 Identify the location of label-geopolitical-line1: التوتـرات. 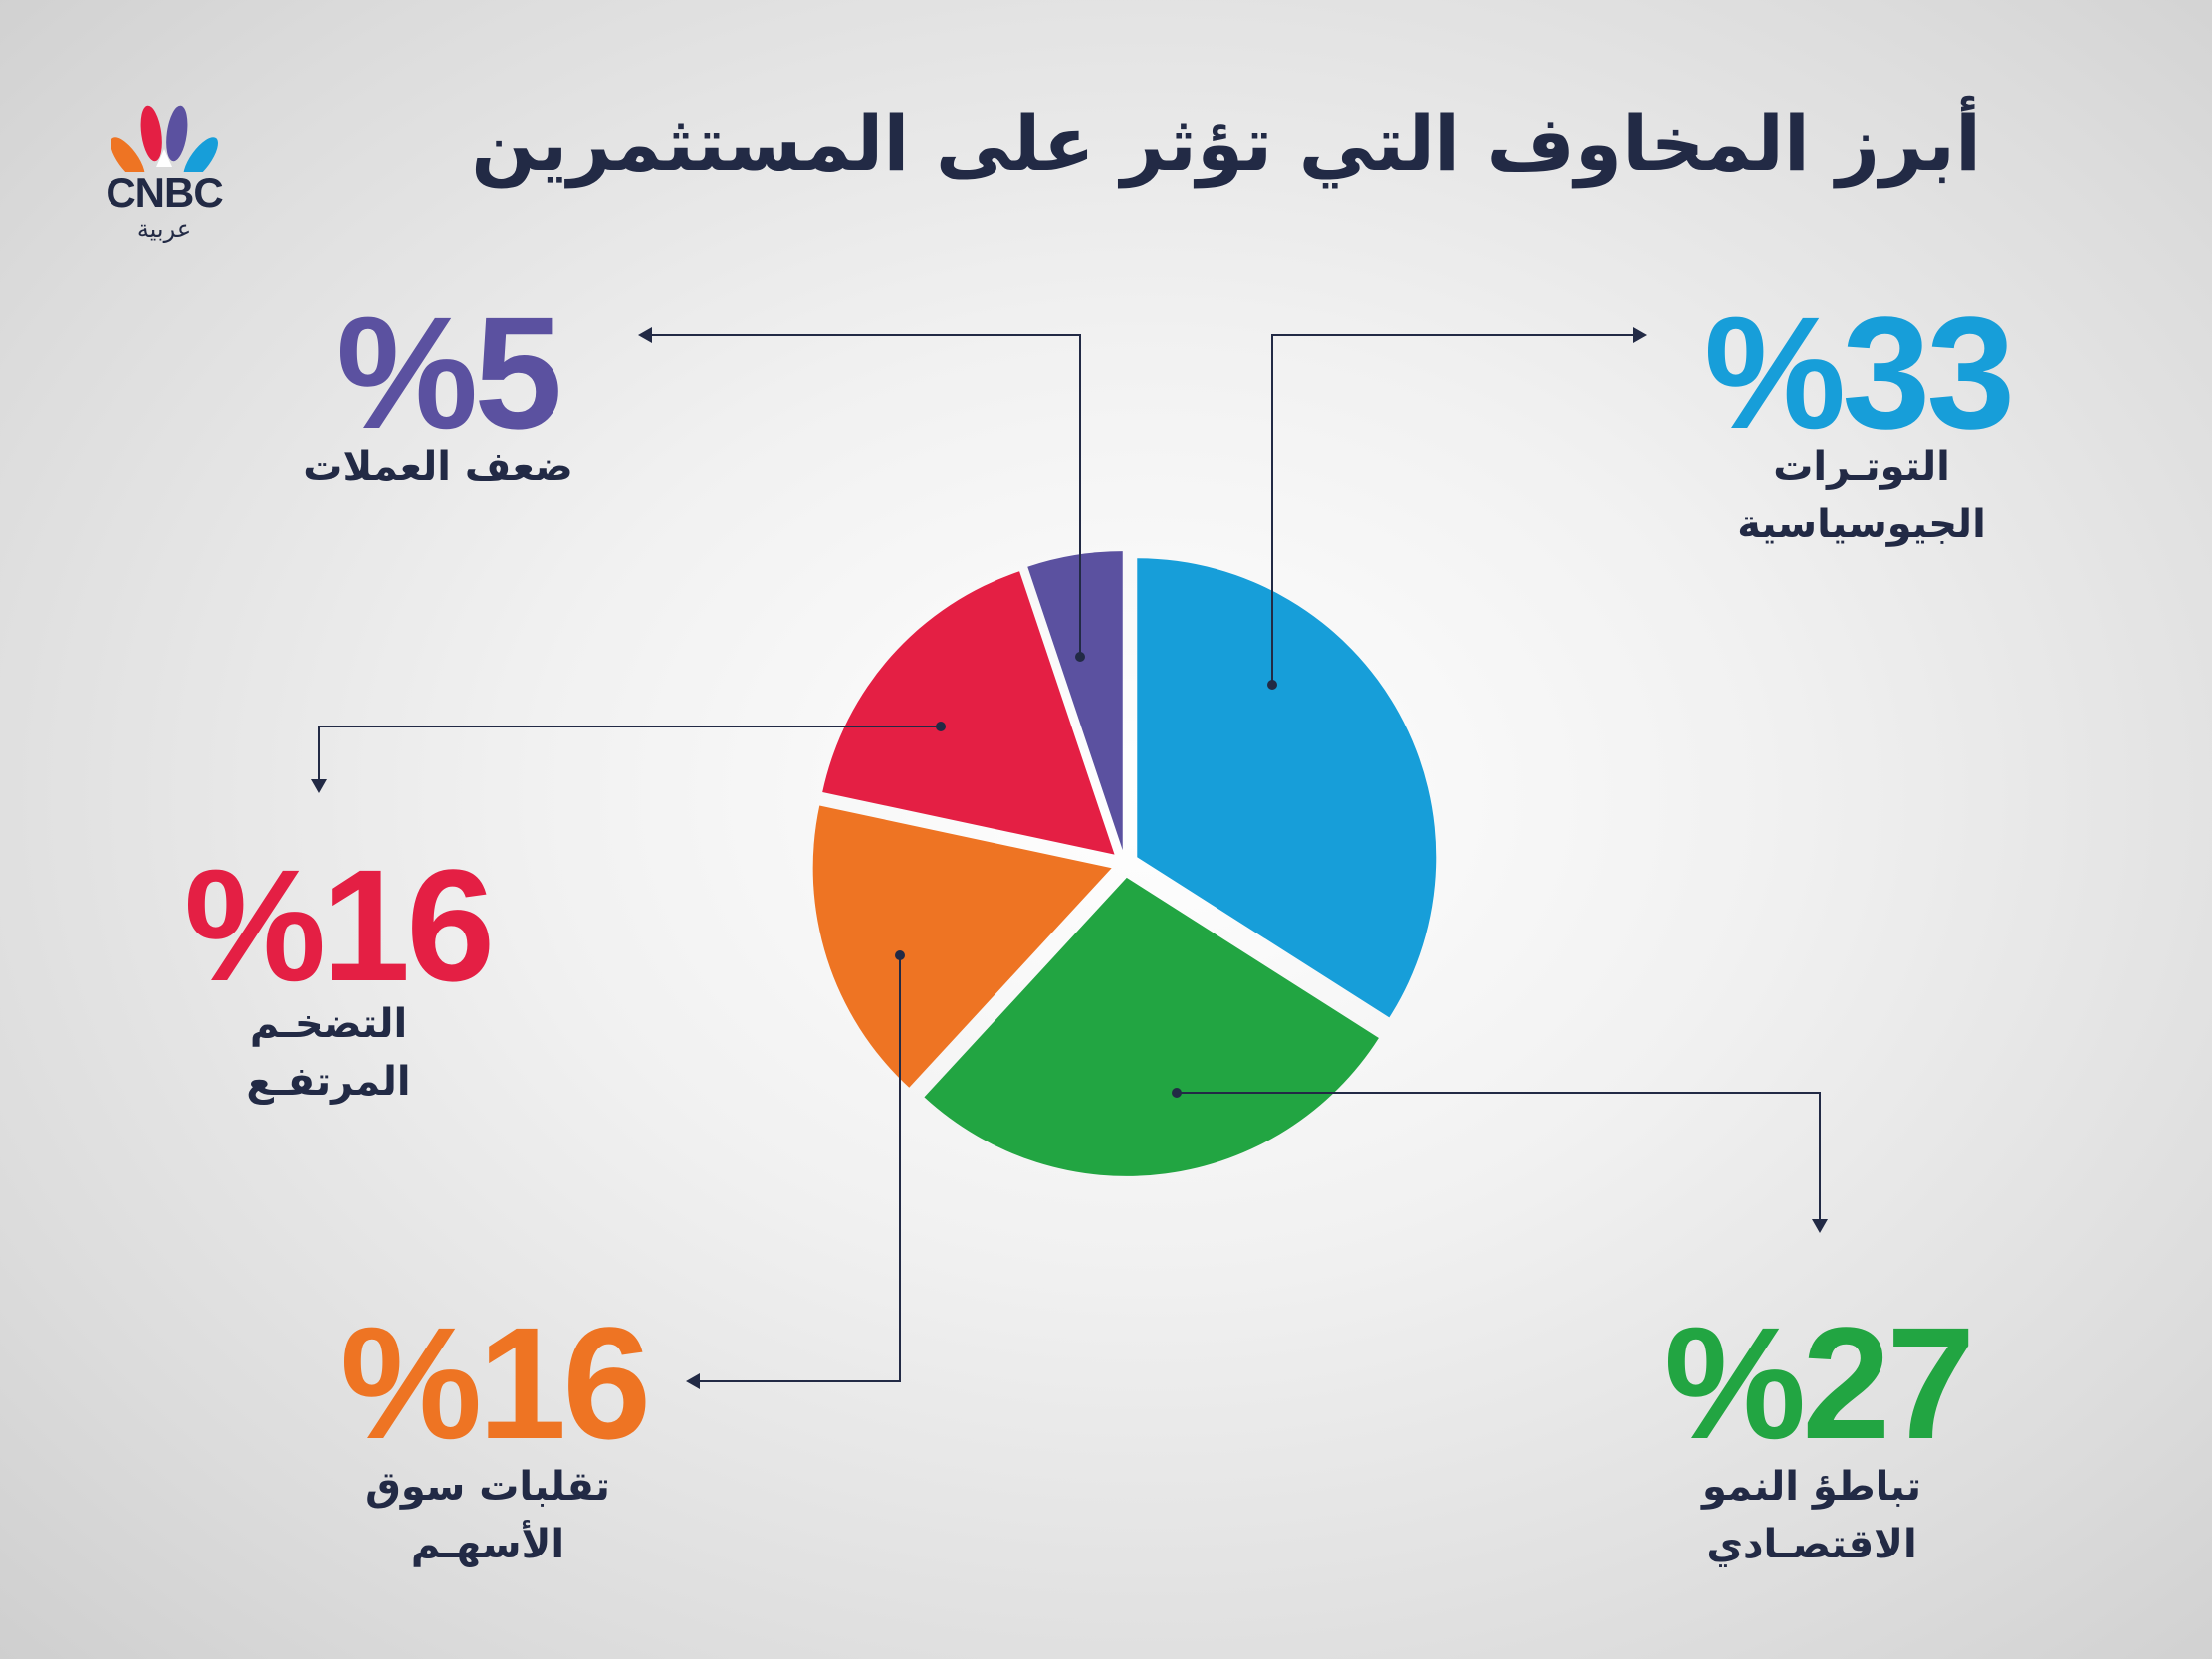
(1861, 467).